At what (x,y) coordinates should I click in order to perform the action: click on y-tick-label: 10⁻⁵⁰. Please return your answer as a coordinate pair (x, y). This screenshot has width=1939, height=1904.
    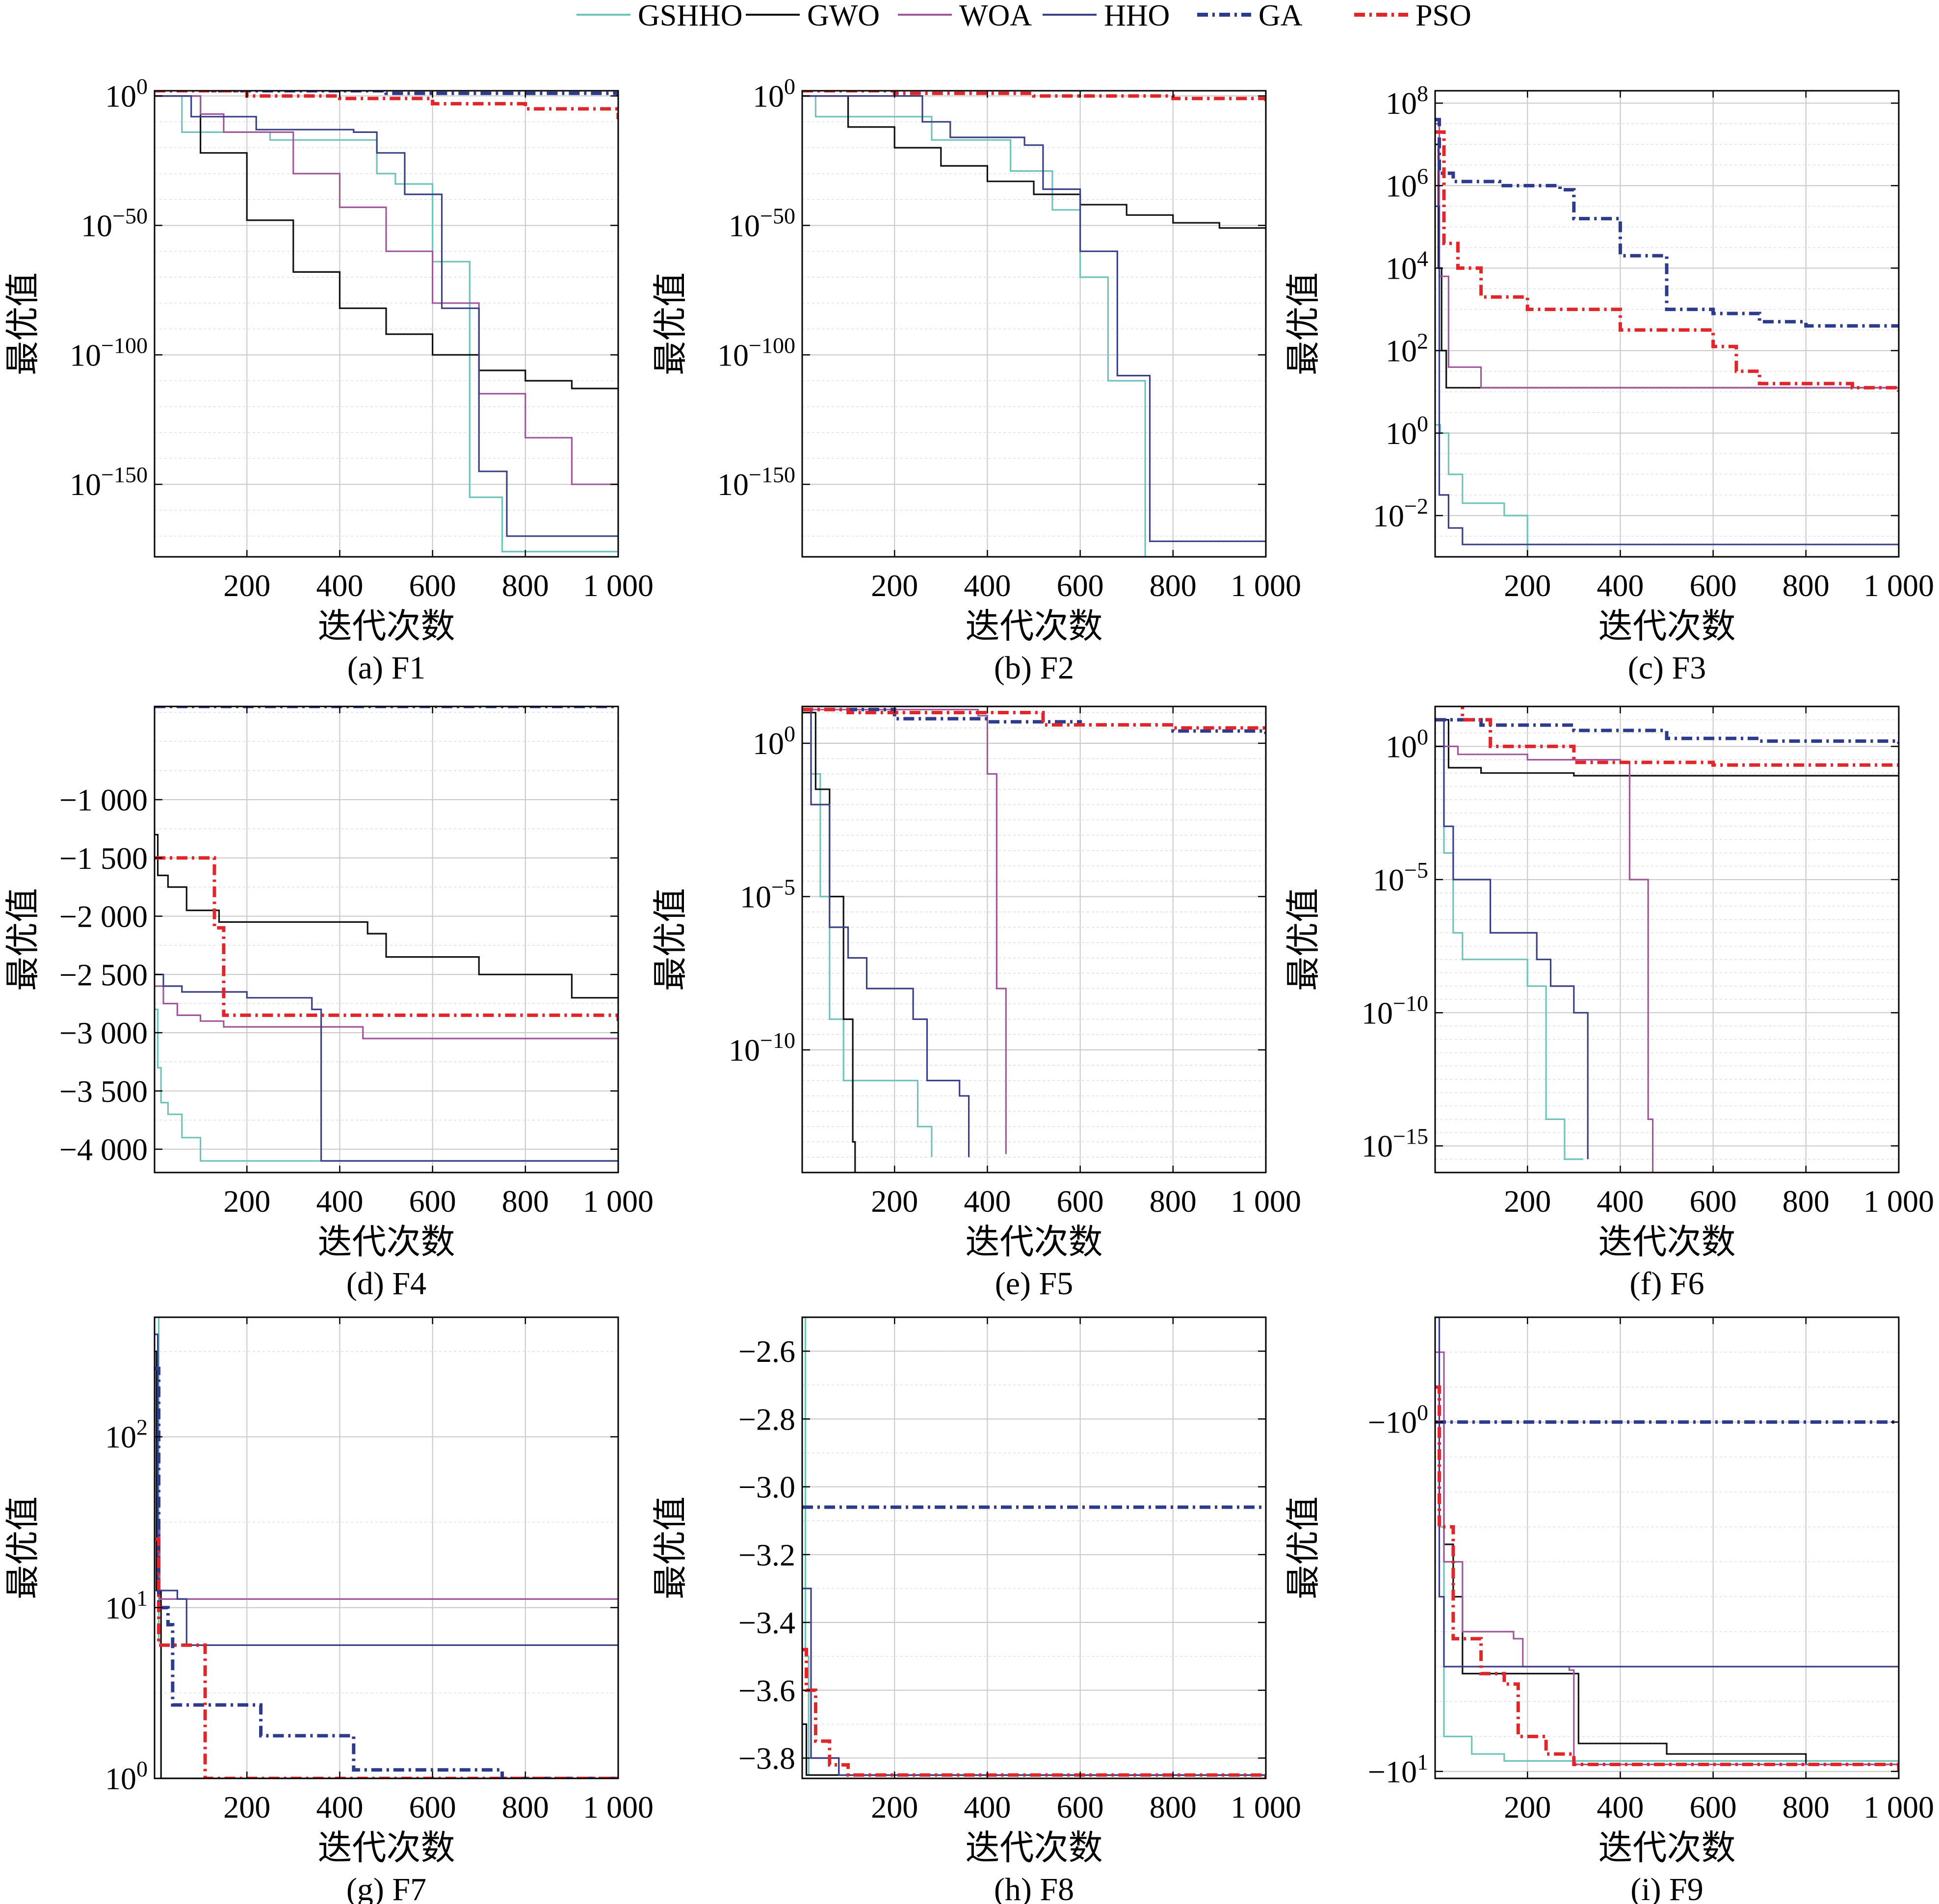
    Looking at the image, I should click on (762, 223).